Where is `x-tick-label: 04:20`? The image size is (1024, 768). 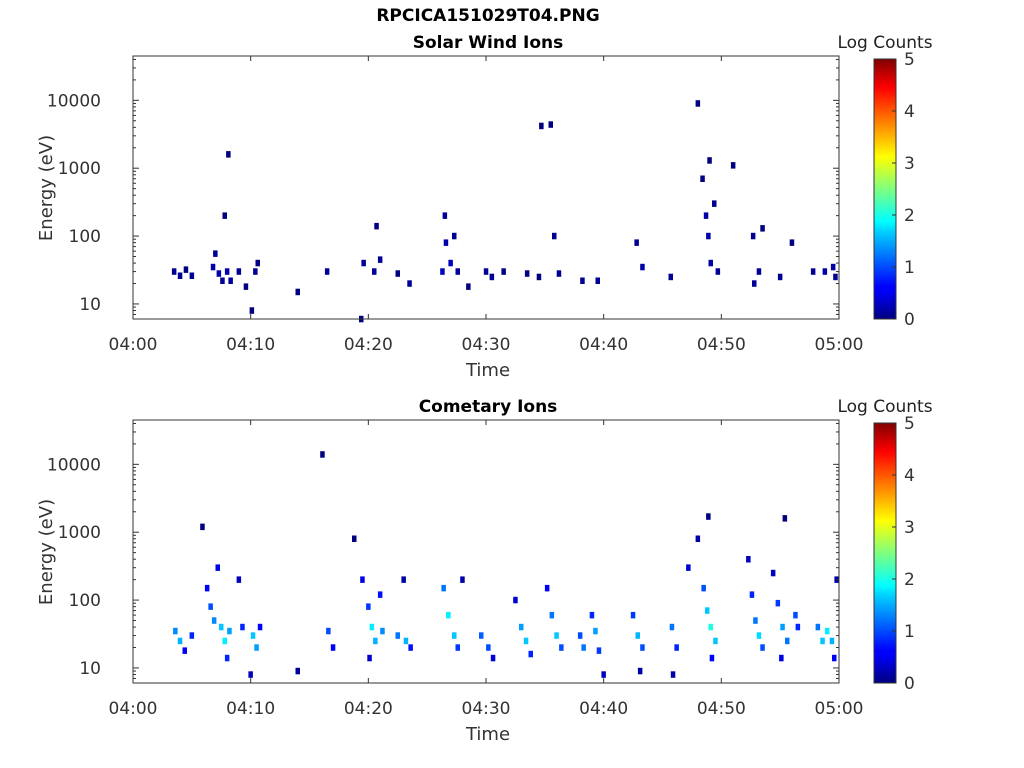
x-tick-label: 04:20 is located at coordinates (368, 709).